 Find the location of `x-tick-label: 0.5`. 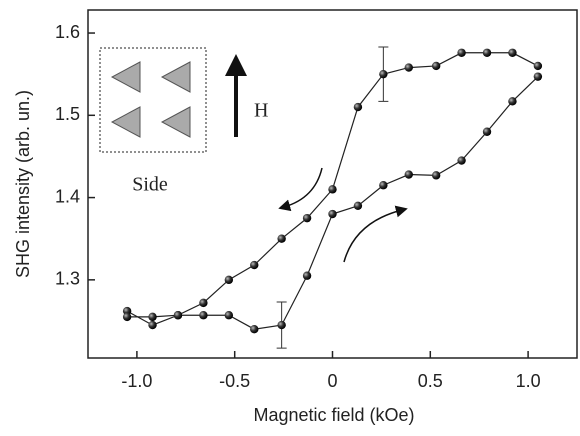

x-tick-label: 0.5 is located at coordinates (430, 381).